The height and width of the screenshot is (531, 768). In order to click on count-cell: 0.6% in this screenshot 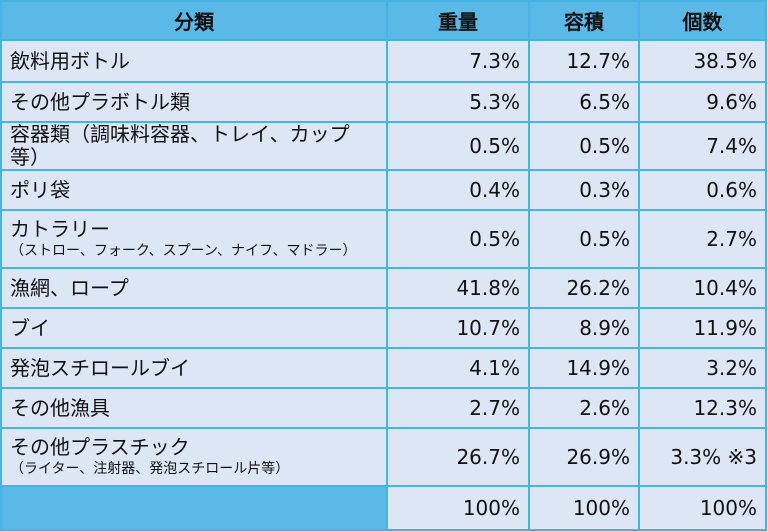, I will do `click(702, 190)`.